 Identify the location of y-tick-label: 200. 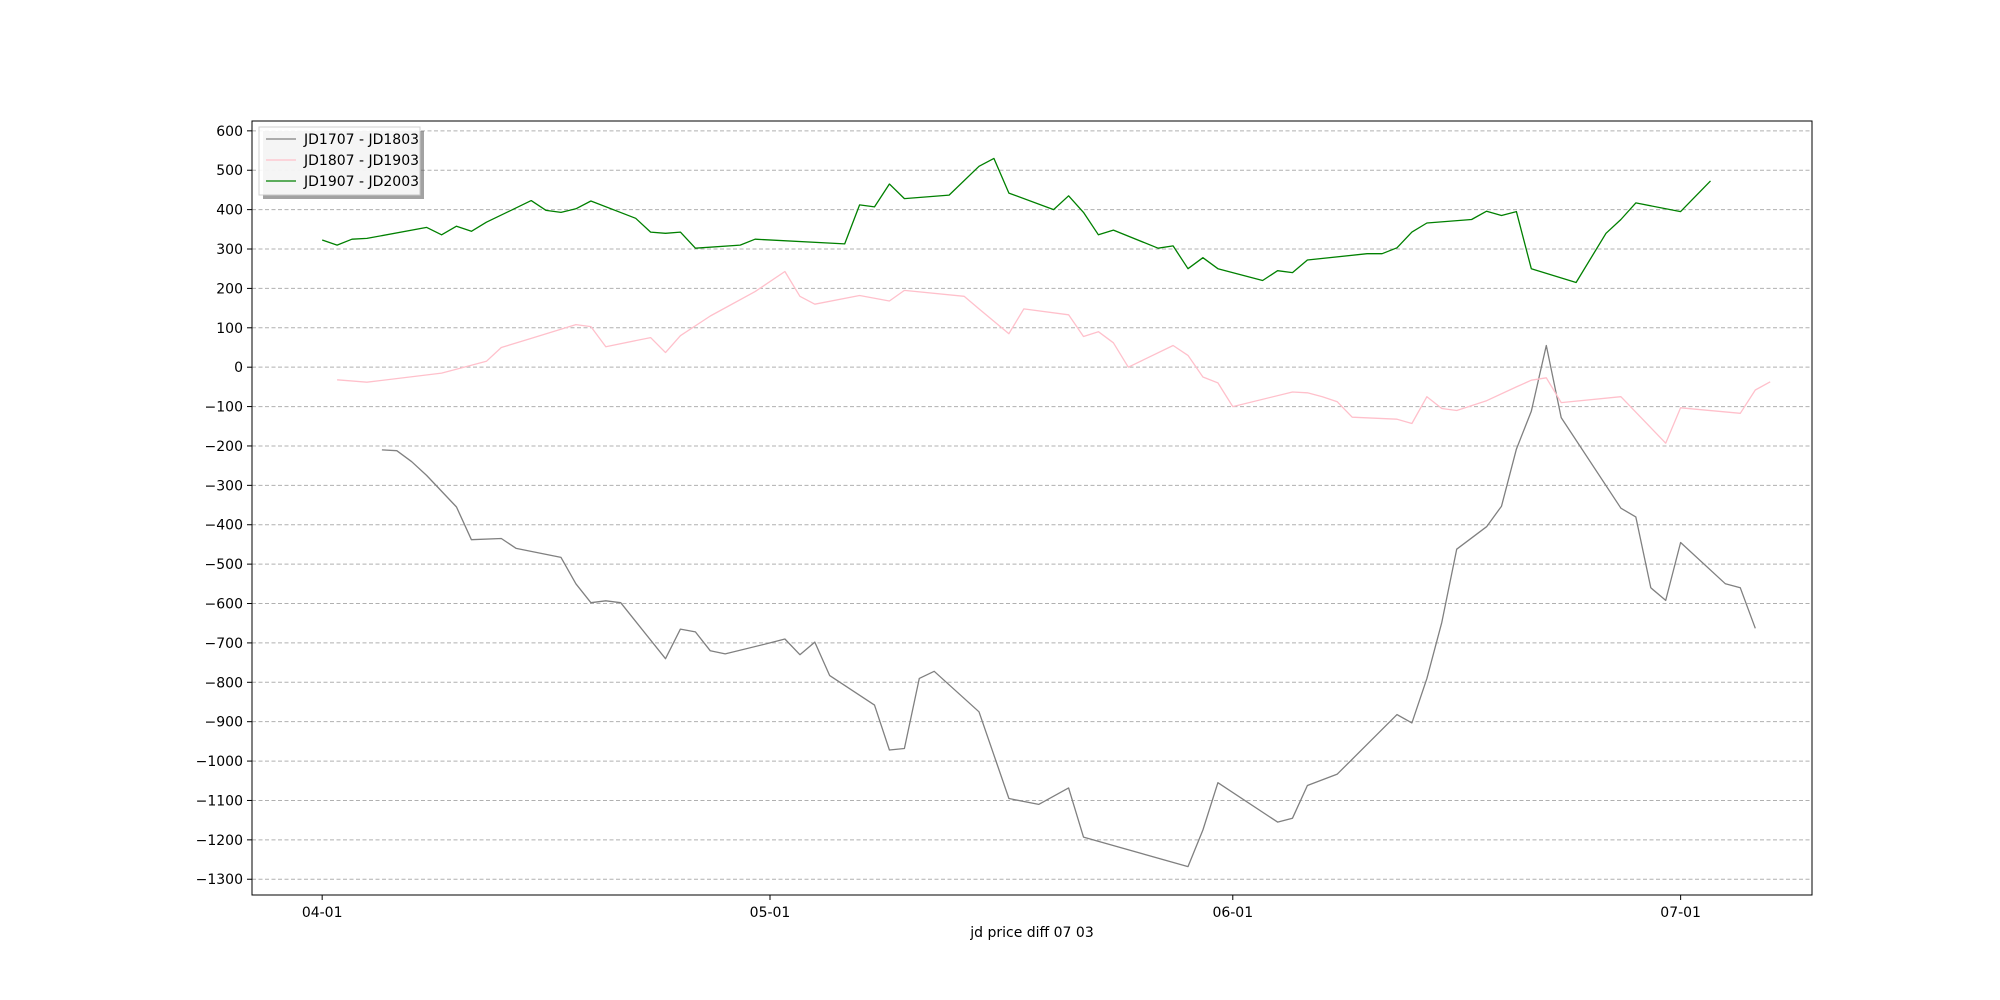
(229, 289).